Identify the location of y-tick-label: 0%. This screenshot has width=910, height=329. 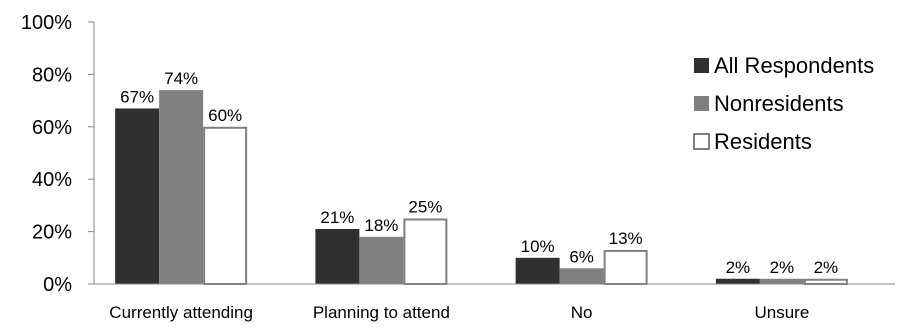
(57, 285).